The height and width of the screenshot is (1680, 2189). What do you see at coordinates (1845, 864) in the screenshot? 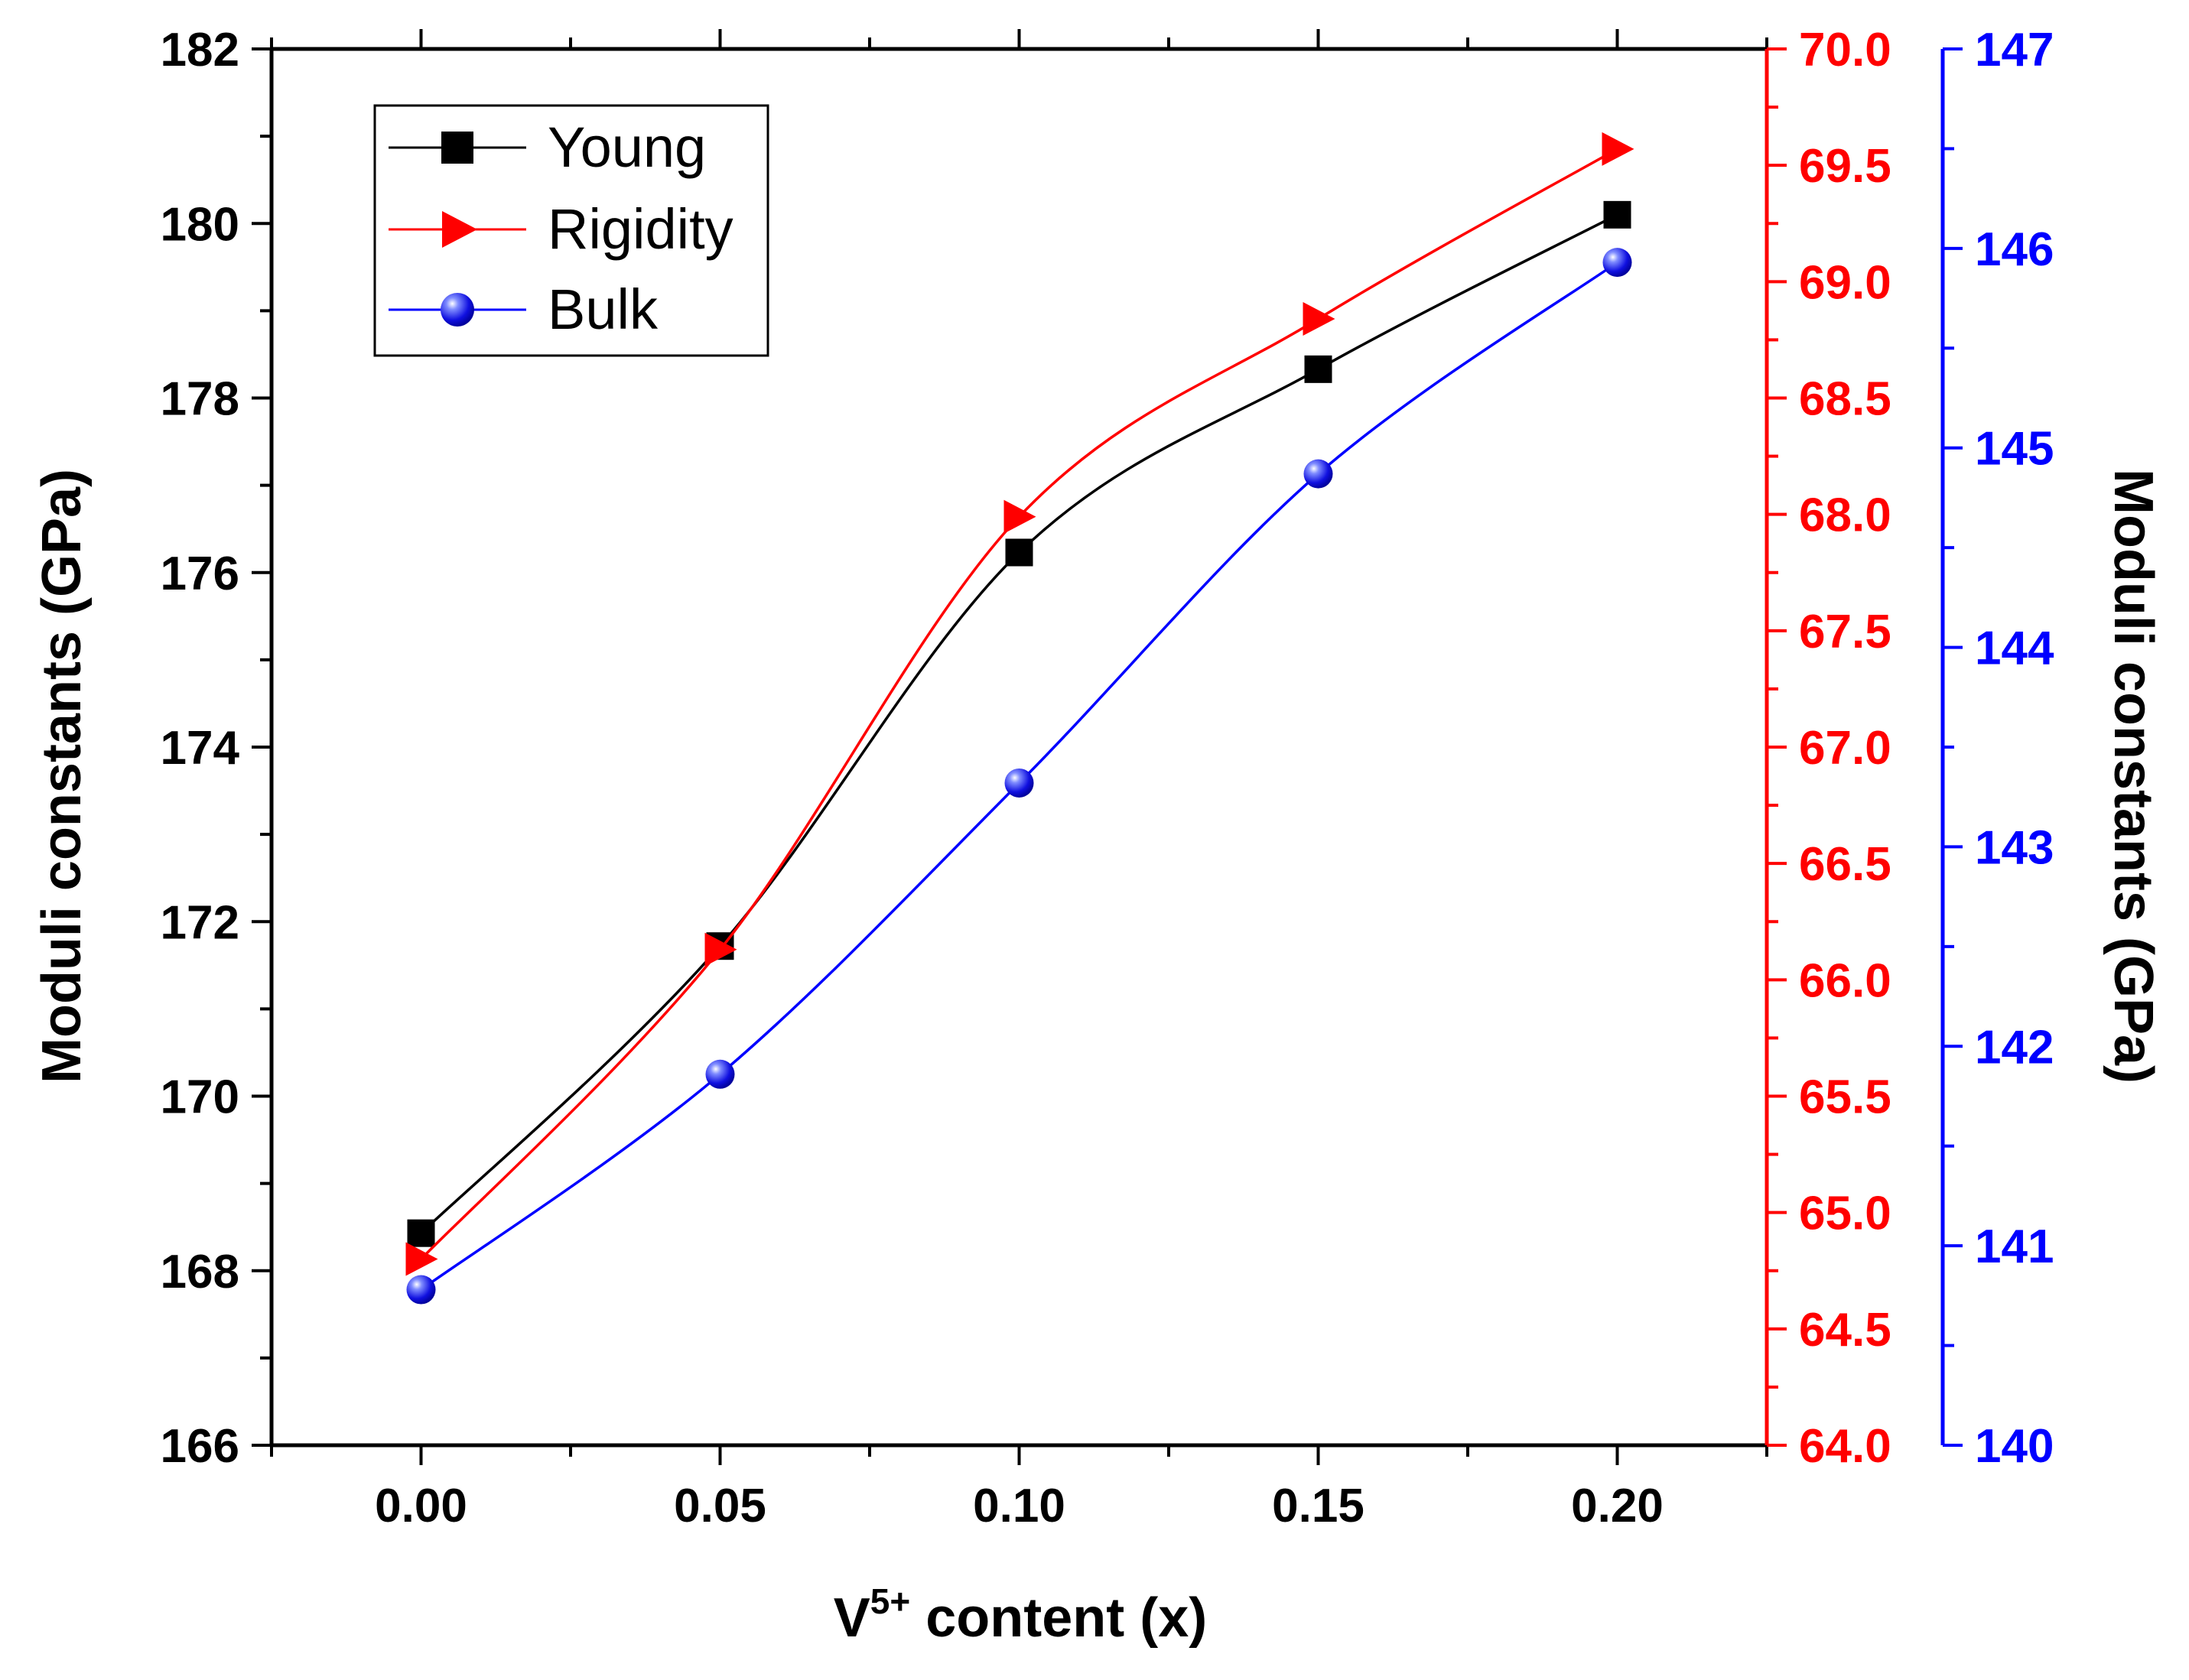
I see `red-right-tick-label: 66.5` at bounding box center [1845, 864].